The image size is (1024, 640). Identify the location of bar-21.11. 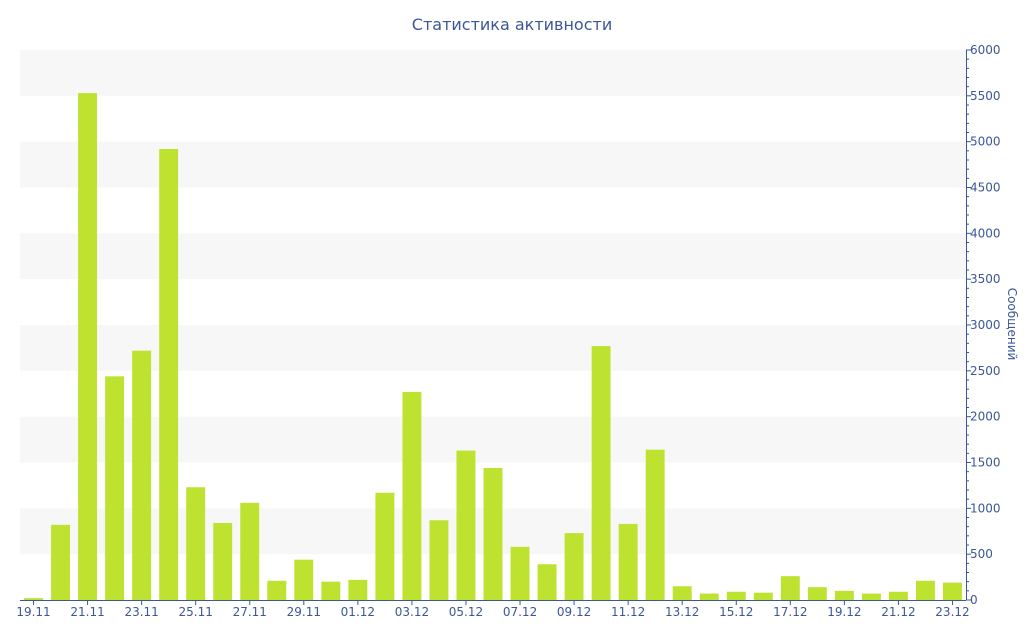
(88, 346).